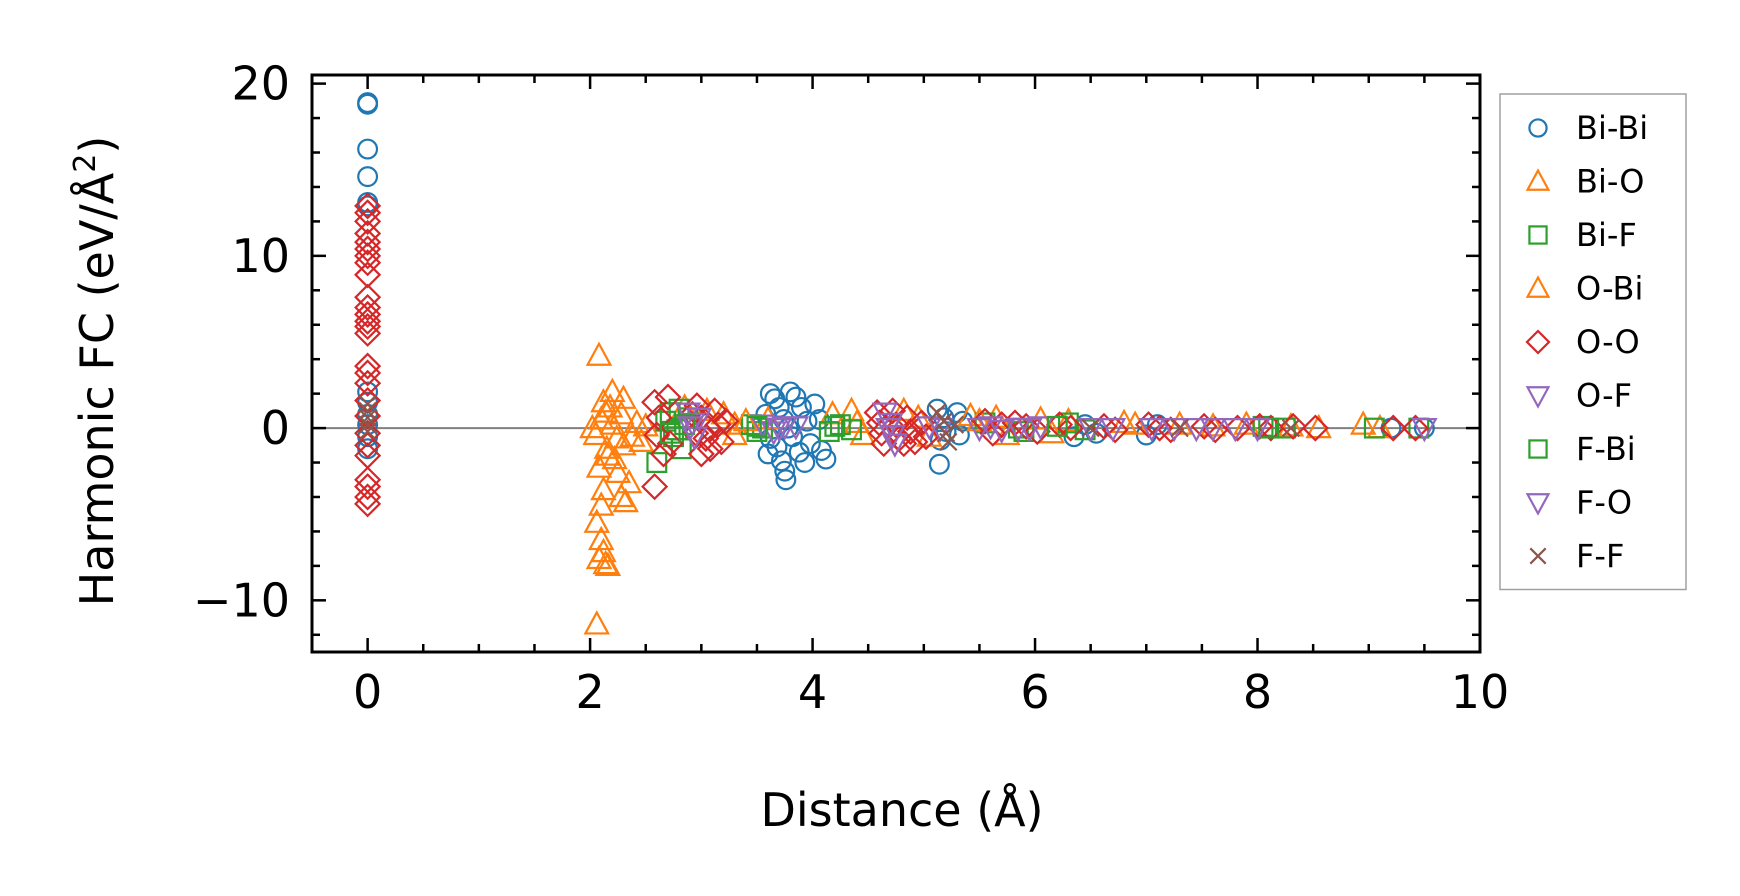 This screenshot has height=896, width=1740. I want to click on y-tick-label: 20, so click(260, 84).